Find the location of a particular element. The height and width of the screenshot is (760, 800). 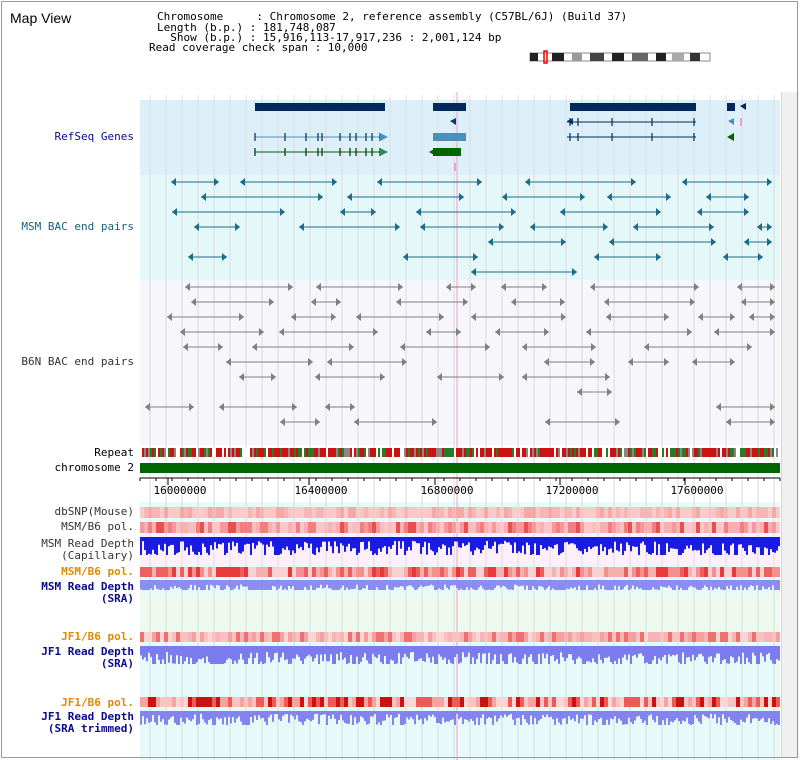

msm-sra-band is located at coordinates (460, 612).